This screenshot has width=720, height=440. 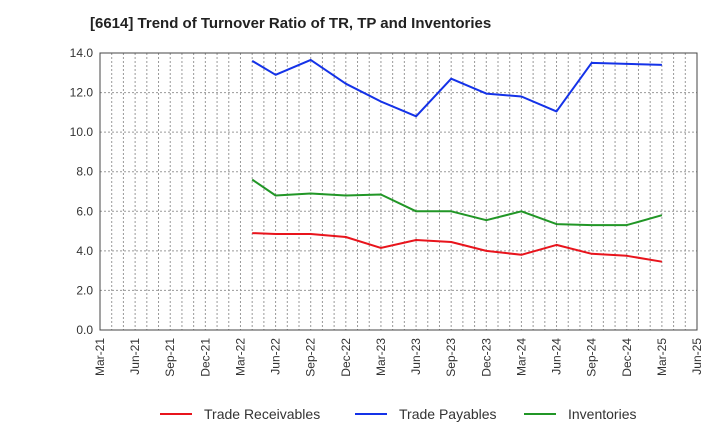 I want to click on x-tick-label: Jun-22, so click(x=276, y=356).